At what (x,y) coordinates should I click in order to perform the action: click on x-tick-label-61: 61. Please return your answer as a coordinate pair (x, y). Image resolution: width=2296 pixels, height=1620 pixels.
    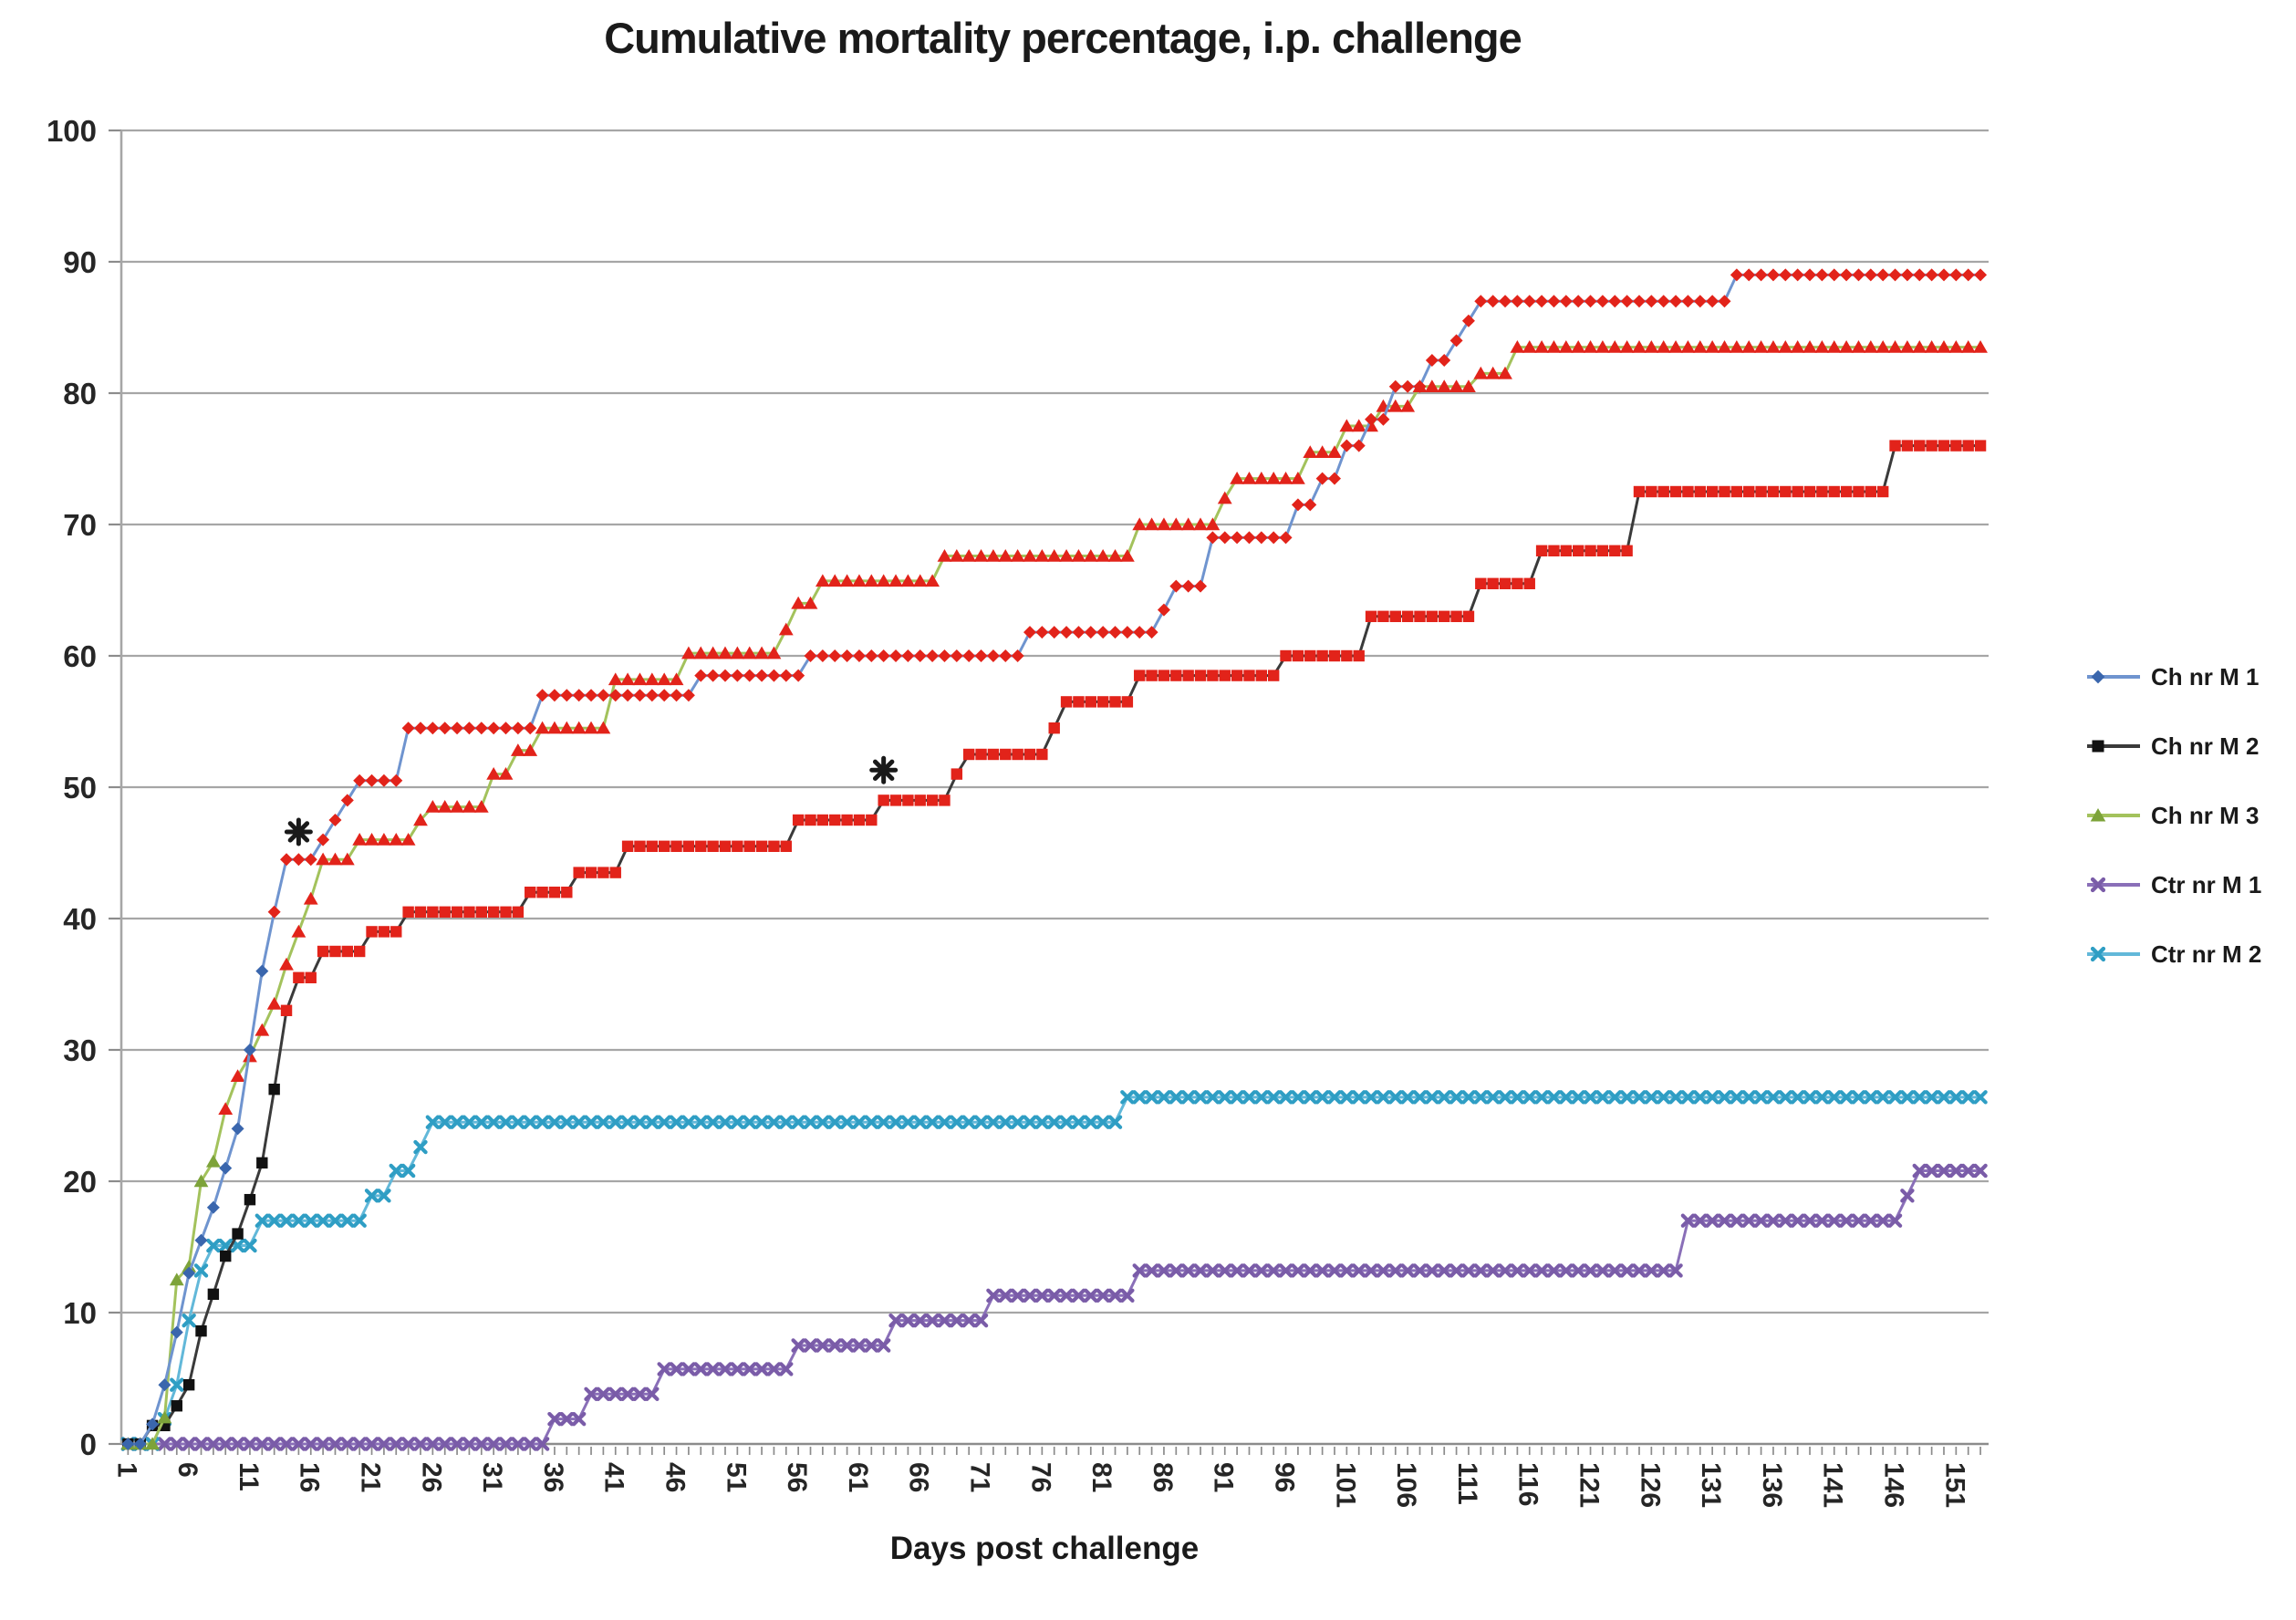
    Looking at the image, I should click on (858, 1477).